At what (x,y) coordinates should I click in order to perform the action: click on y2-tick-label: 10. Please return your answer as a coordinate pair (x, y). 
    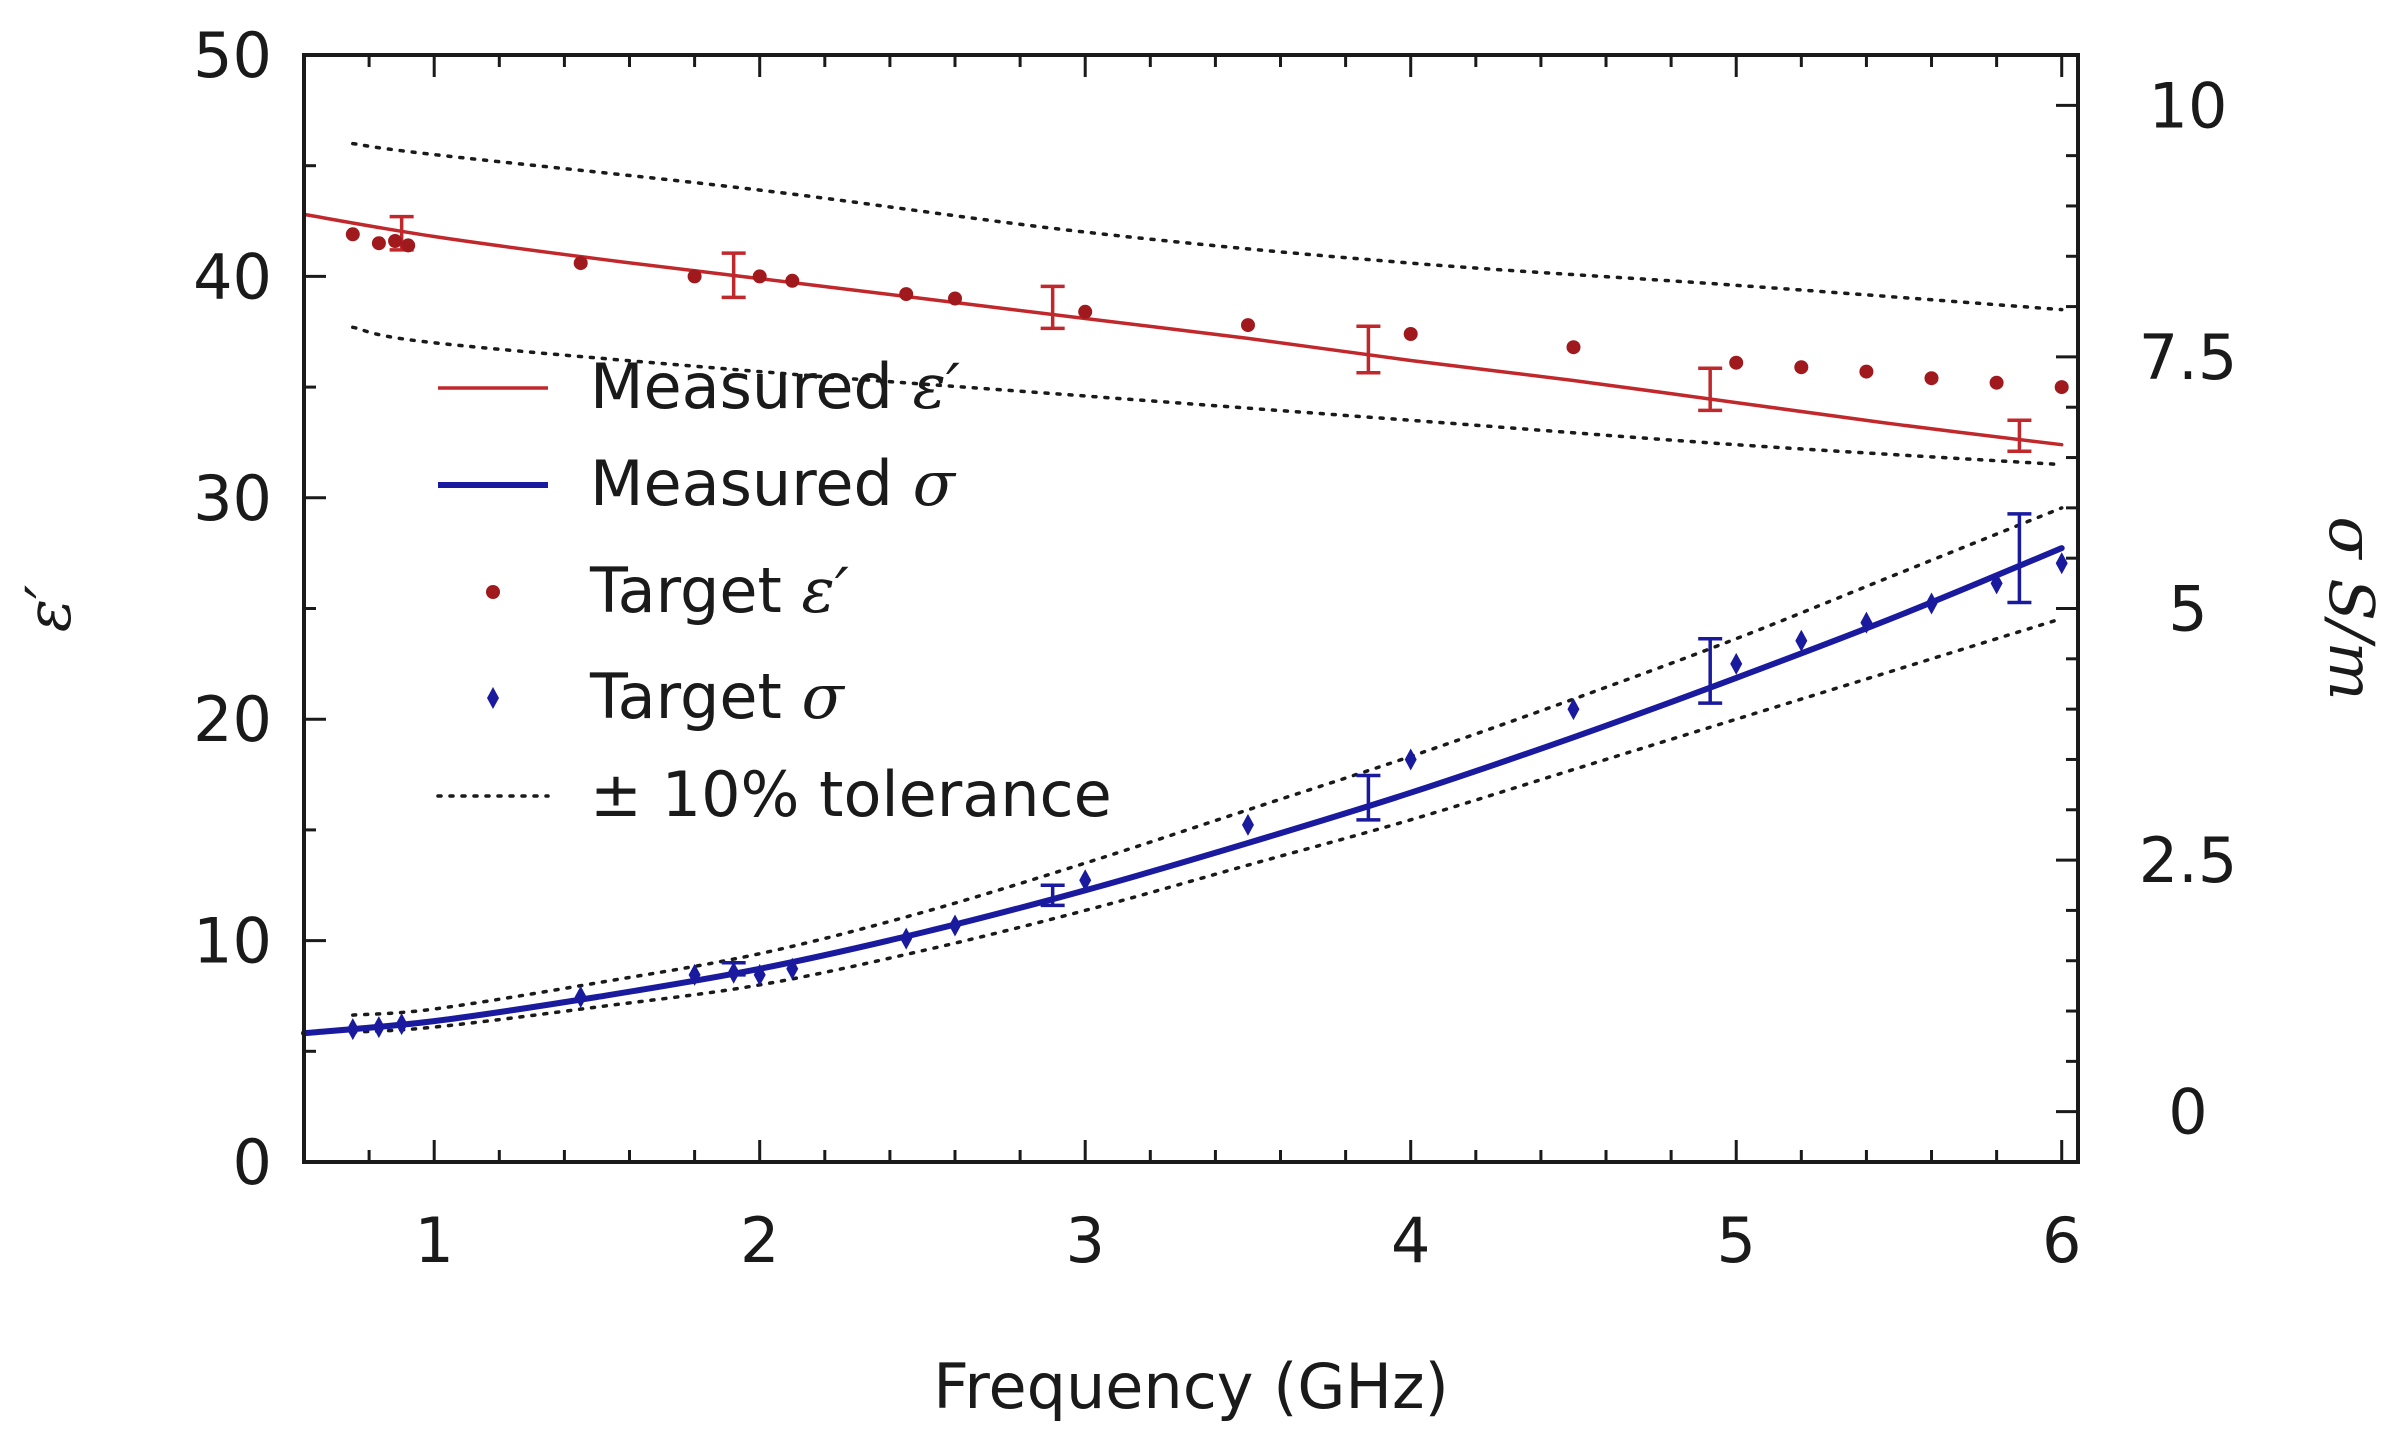
    Looking at the image, I should click on (2188, 105).